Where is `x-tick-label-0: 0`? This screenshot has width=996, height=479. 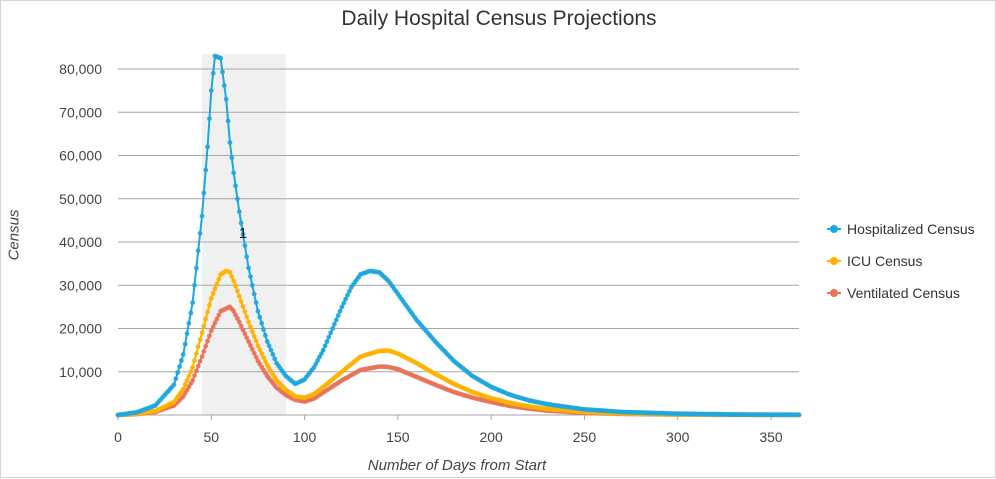 x-tick-label-0: 0 is located at coordinates (118, 437).